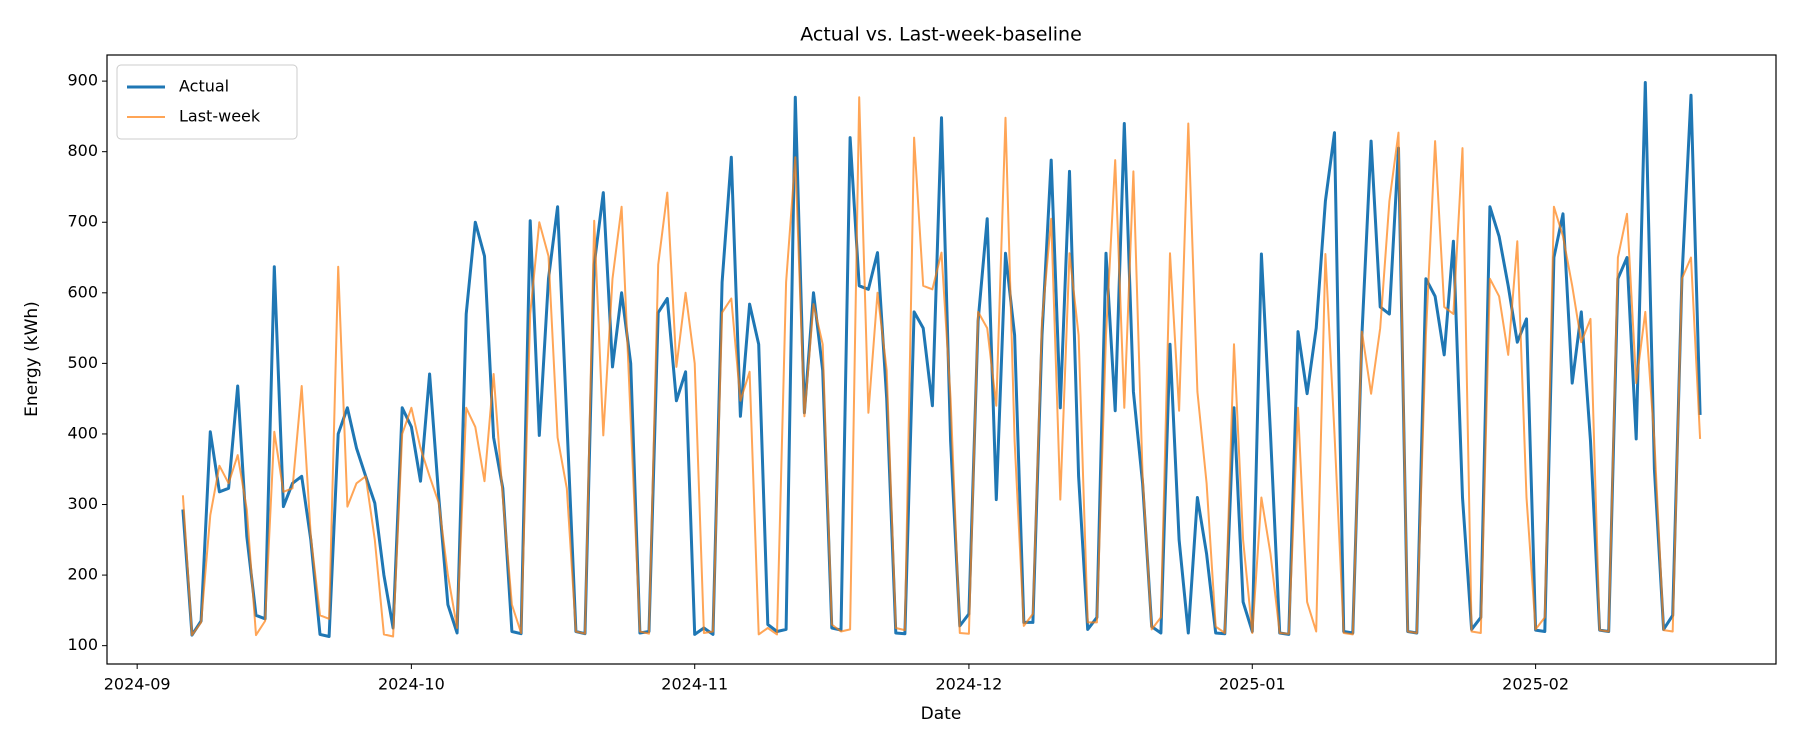 This screenshot has width=1800, height=750. Describe the element at coordinates (1535, 684) in the screenshot. I see `x-tick-label: 2025-02` at that location.